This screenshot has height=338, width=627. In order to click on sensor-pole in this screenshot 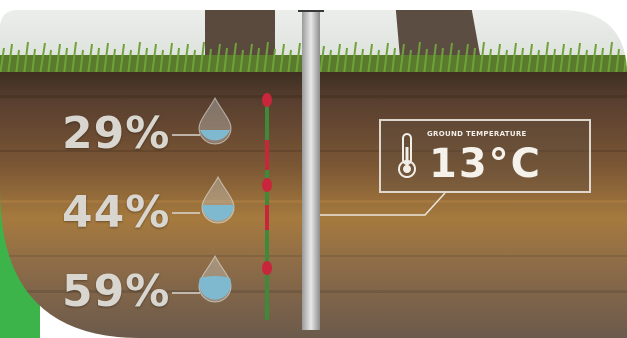, I will do `click(311, 165)`.